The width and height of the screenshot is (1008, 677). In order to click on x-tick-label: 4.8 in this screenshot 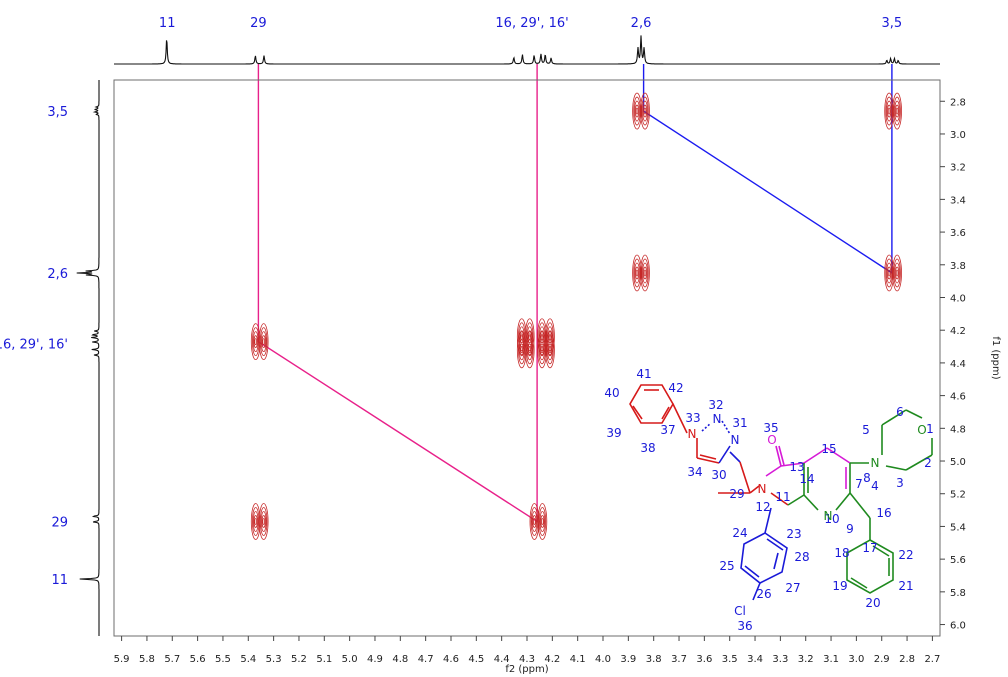, I will do `click(400, 659)`.